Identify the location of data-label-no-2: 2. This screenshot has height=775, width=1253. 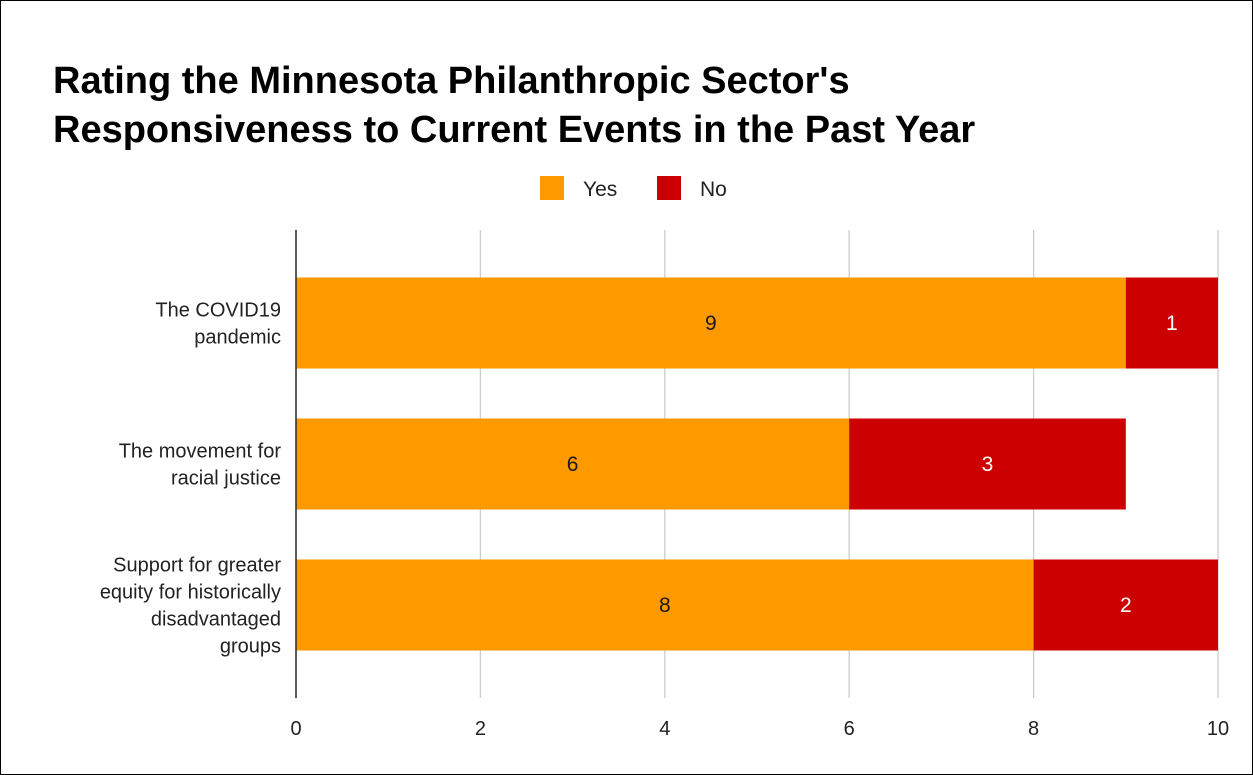
(1126, 605).